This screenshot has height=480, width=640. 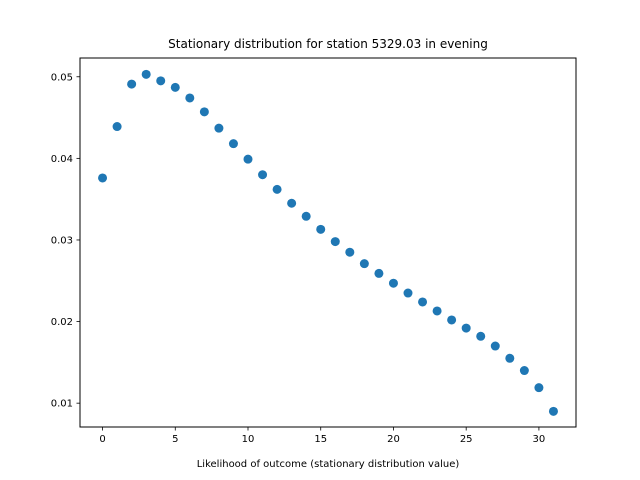 What do you see at coordinates (62, 322) in the screenshot?
I see `y-tick-label: 0.02` at bounding box center [62, 322].